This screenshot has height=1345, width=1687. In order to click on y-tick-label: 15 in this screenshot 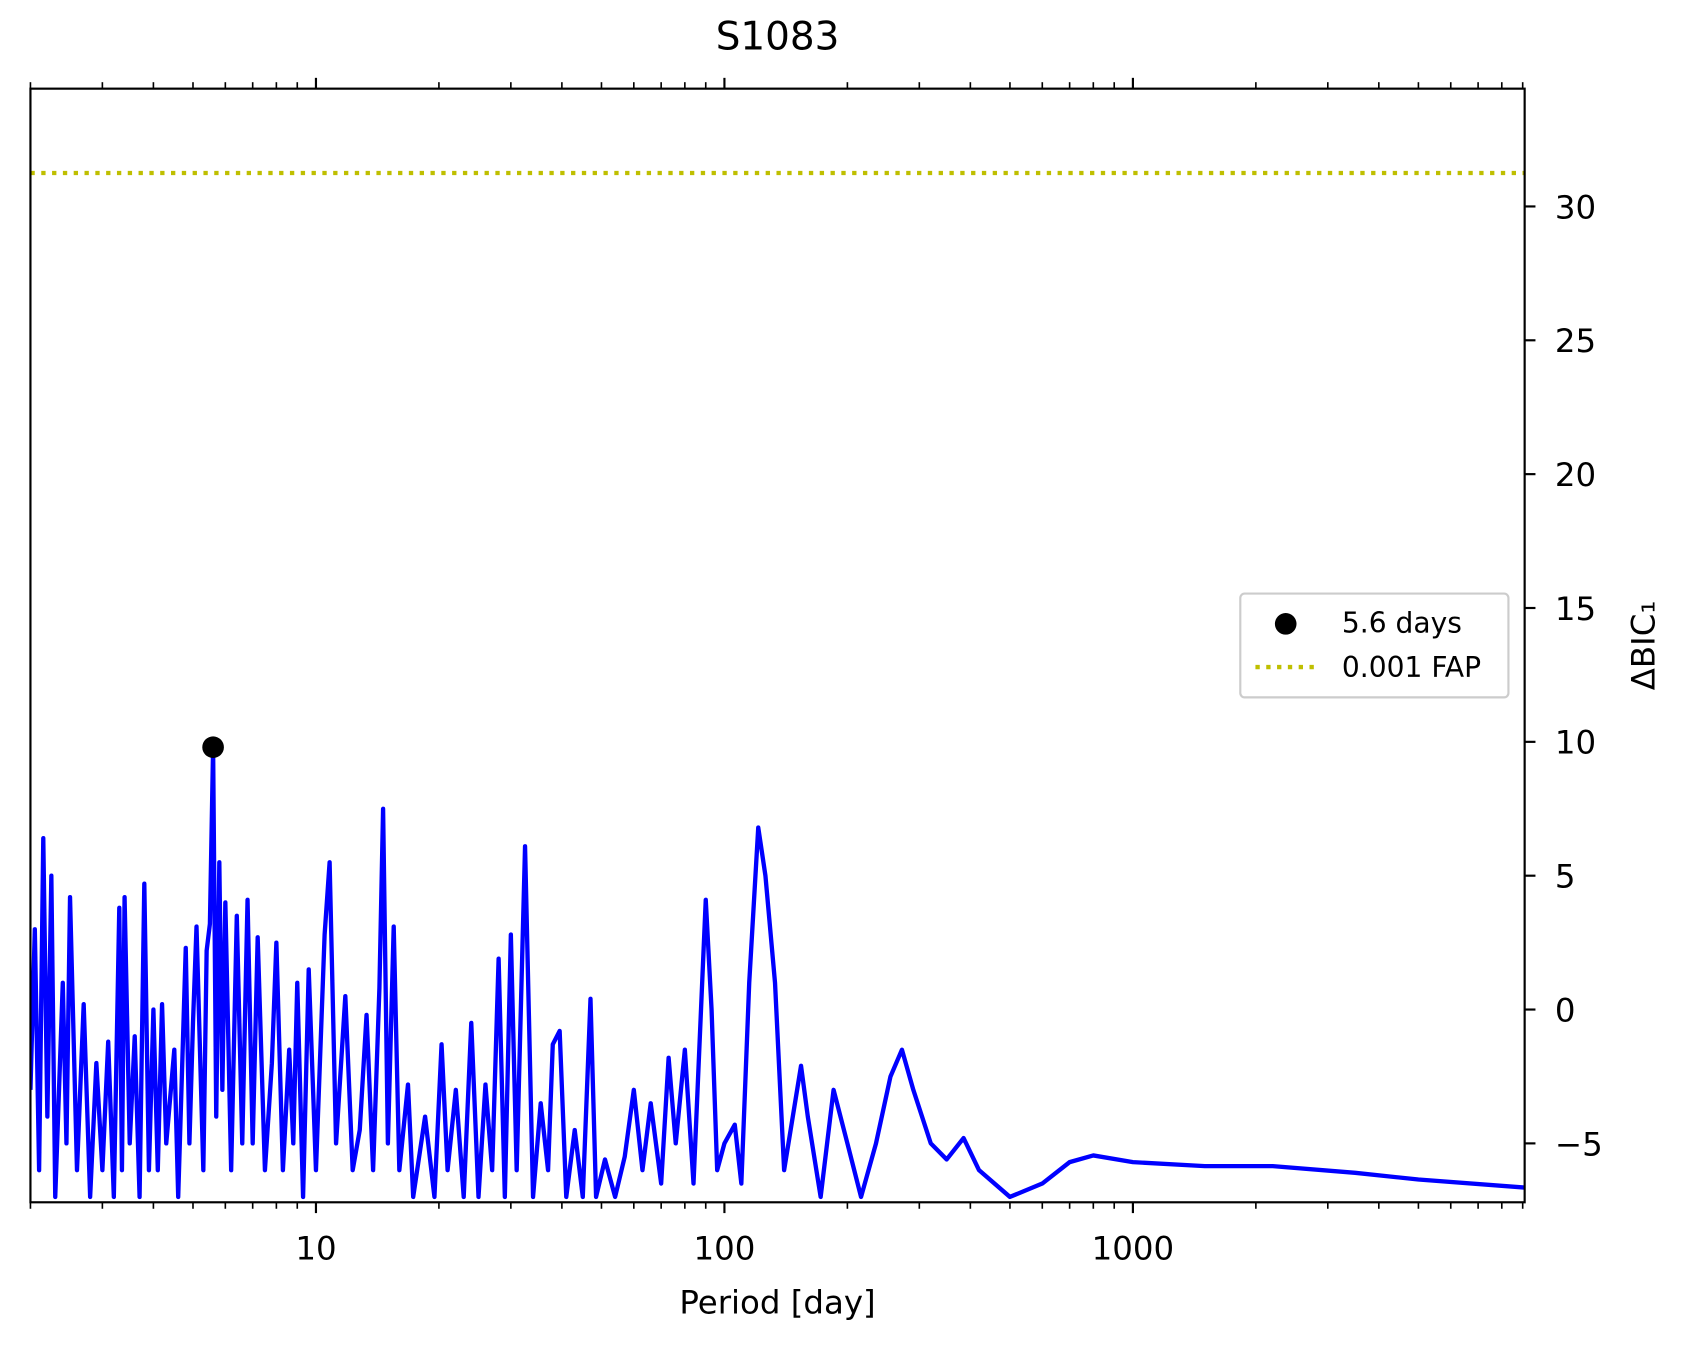, I will do `click(1575, 609)`.